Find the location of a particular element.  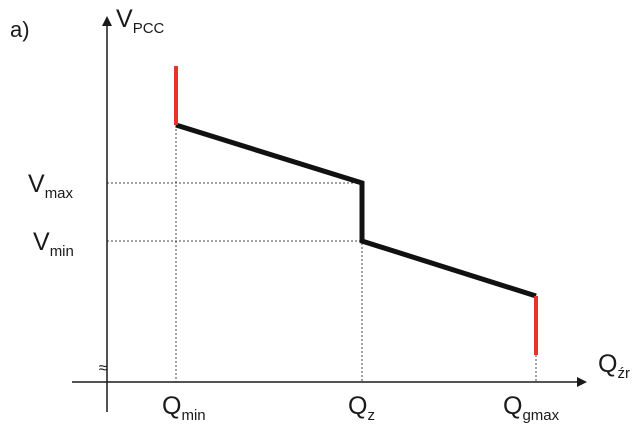

axis-break-mark: ≈ is located at coordinates (103, 368).